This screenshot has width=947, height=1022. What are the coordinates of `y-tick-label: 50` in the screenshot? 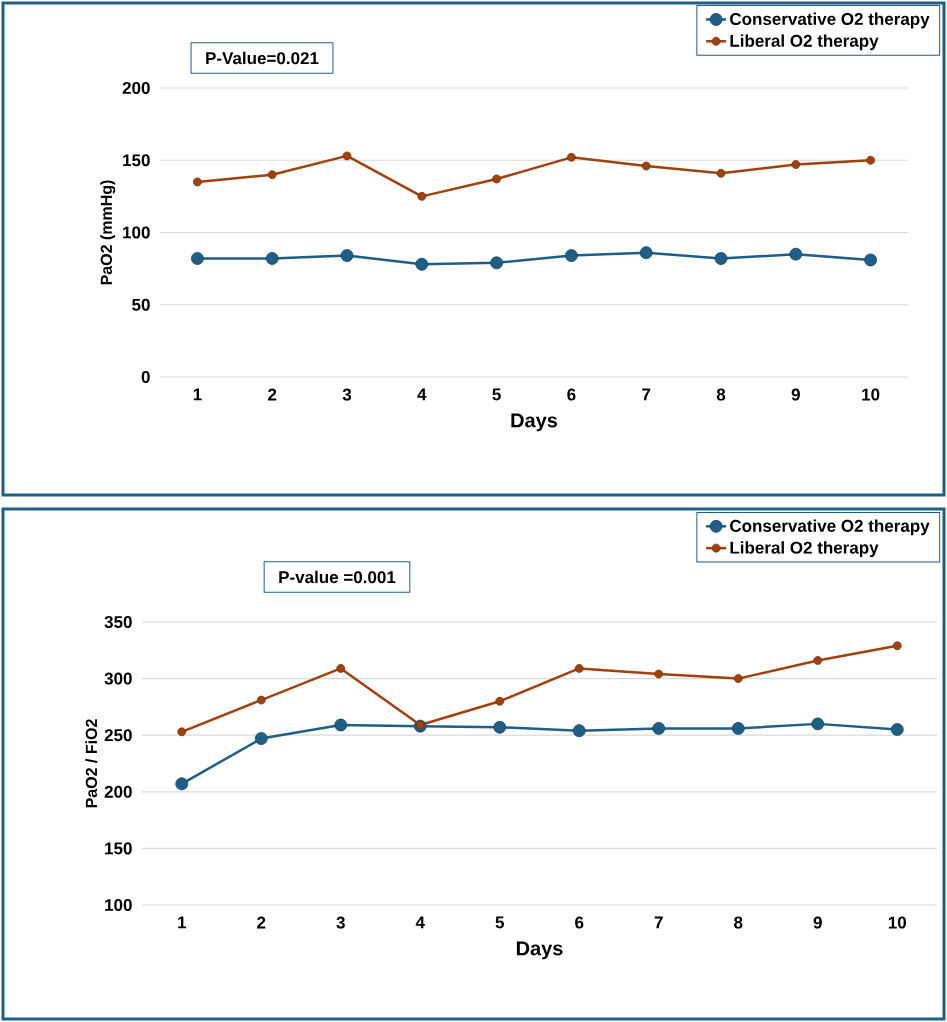 It's located at (141, 304).